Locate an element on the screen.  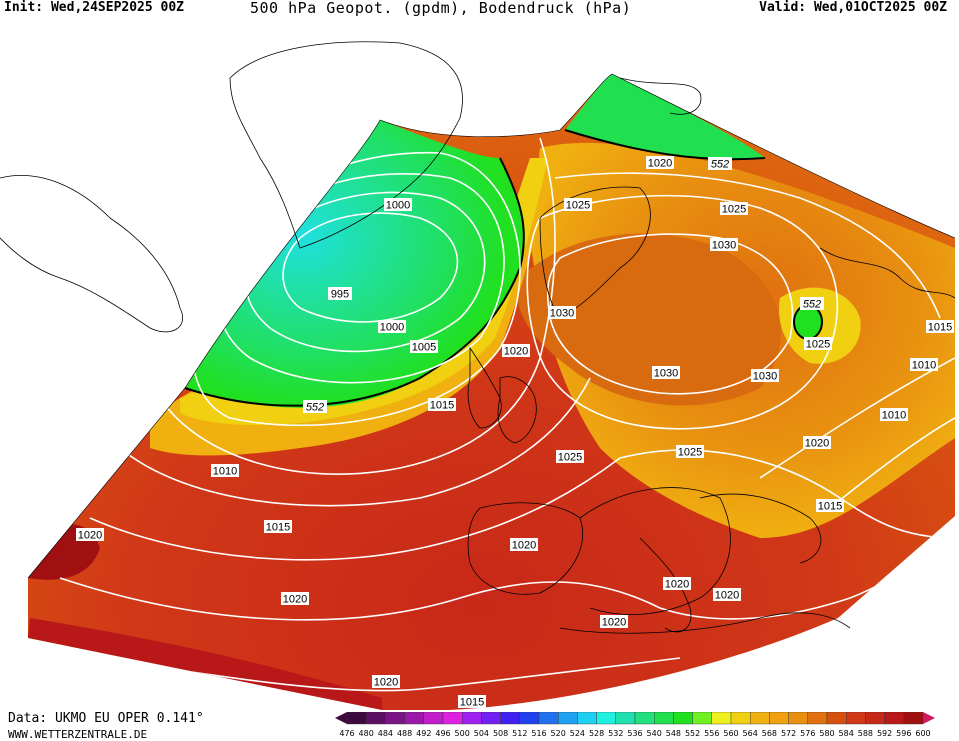
legend-tick-label: 516 is located at coordinates (538, 733).